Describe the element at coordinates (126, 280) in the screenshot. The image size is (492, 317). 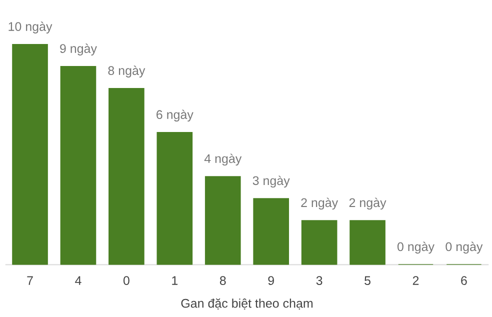
I see `x-tick-label: 0` at that location.